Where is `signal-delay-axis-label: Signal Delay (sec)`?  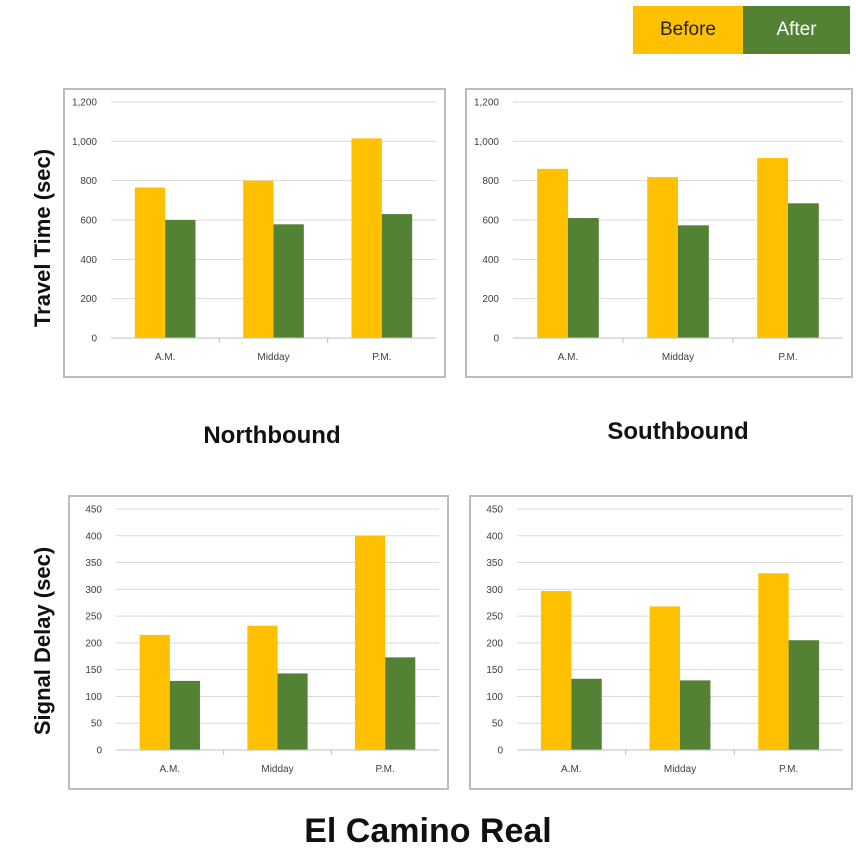
signal-delay-axis-label: Signal Delay (sec) is located at coordinates (42, 641).